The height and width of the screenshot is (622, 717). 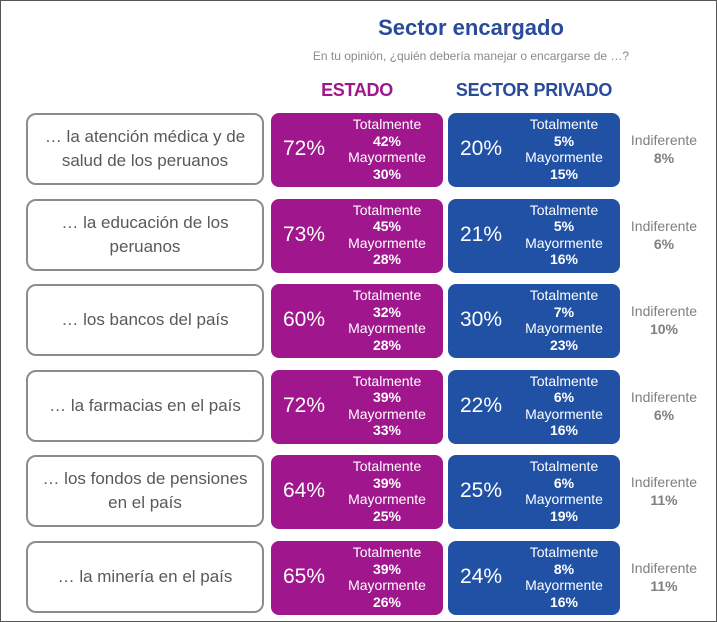 I want to click on mostly-value: 15%, so click(x=564, y=173).